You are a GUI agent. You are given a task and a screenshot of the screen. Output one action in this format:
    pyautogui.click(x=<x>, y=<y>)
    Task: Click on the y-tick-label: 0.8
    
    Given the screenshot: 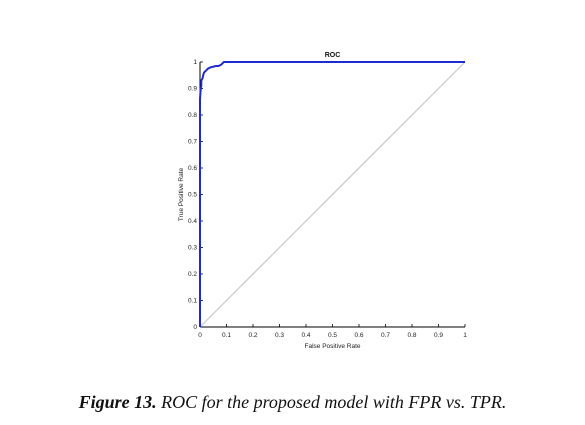 What is the action you would take?
    pyautogui.click(x=192, y=115)
    